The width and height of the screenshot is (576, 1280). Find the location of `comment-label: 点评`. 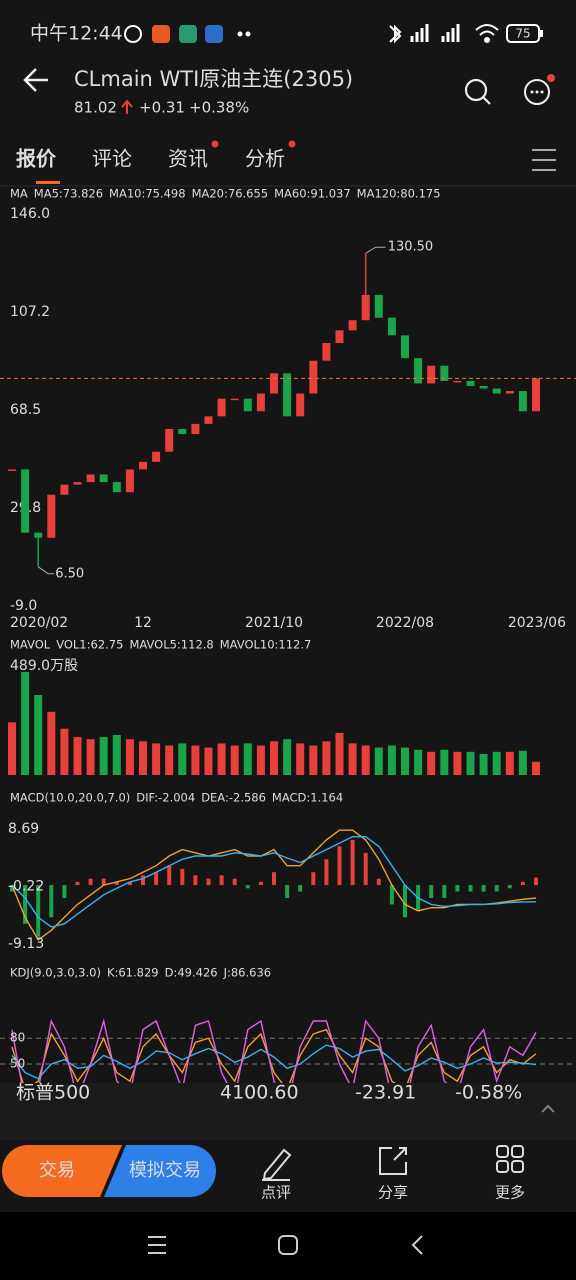

comment-label: 点评 is located at coordinates (276, 1193).